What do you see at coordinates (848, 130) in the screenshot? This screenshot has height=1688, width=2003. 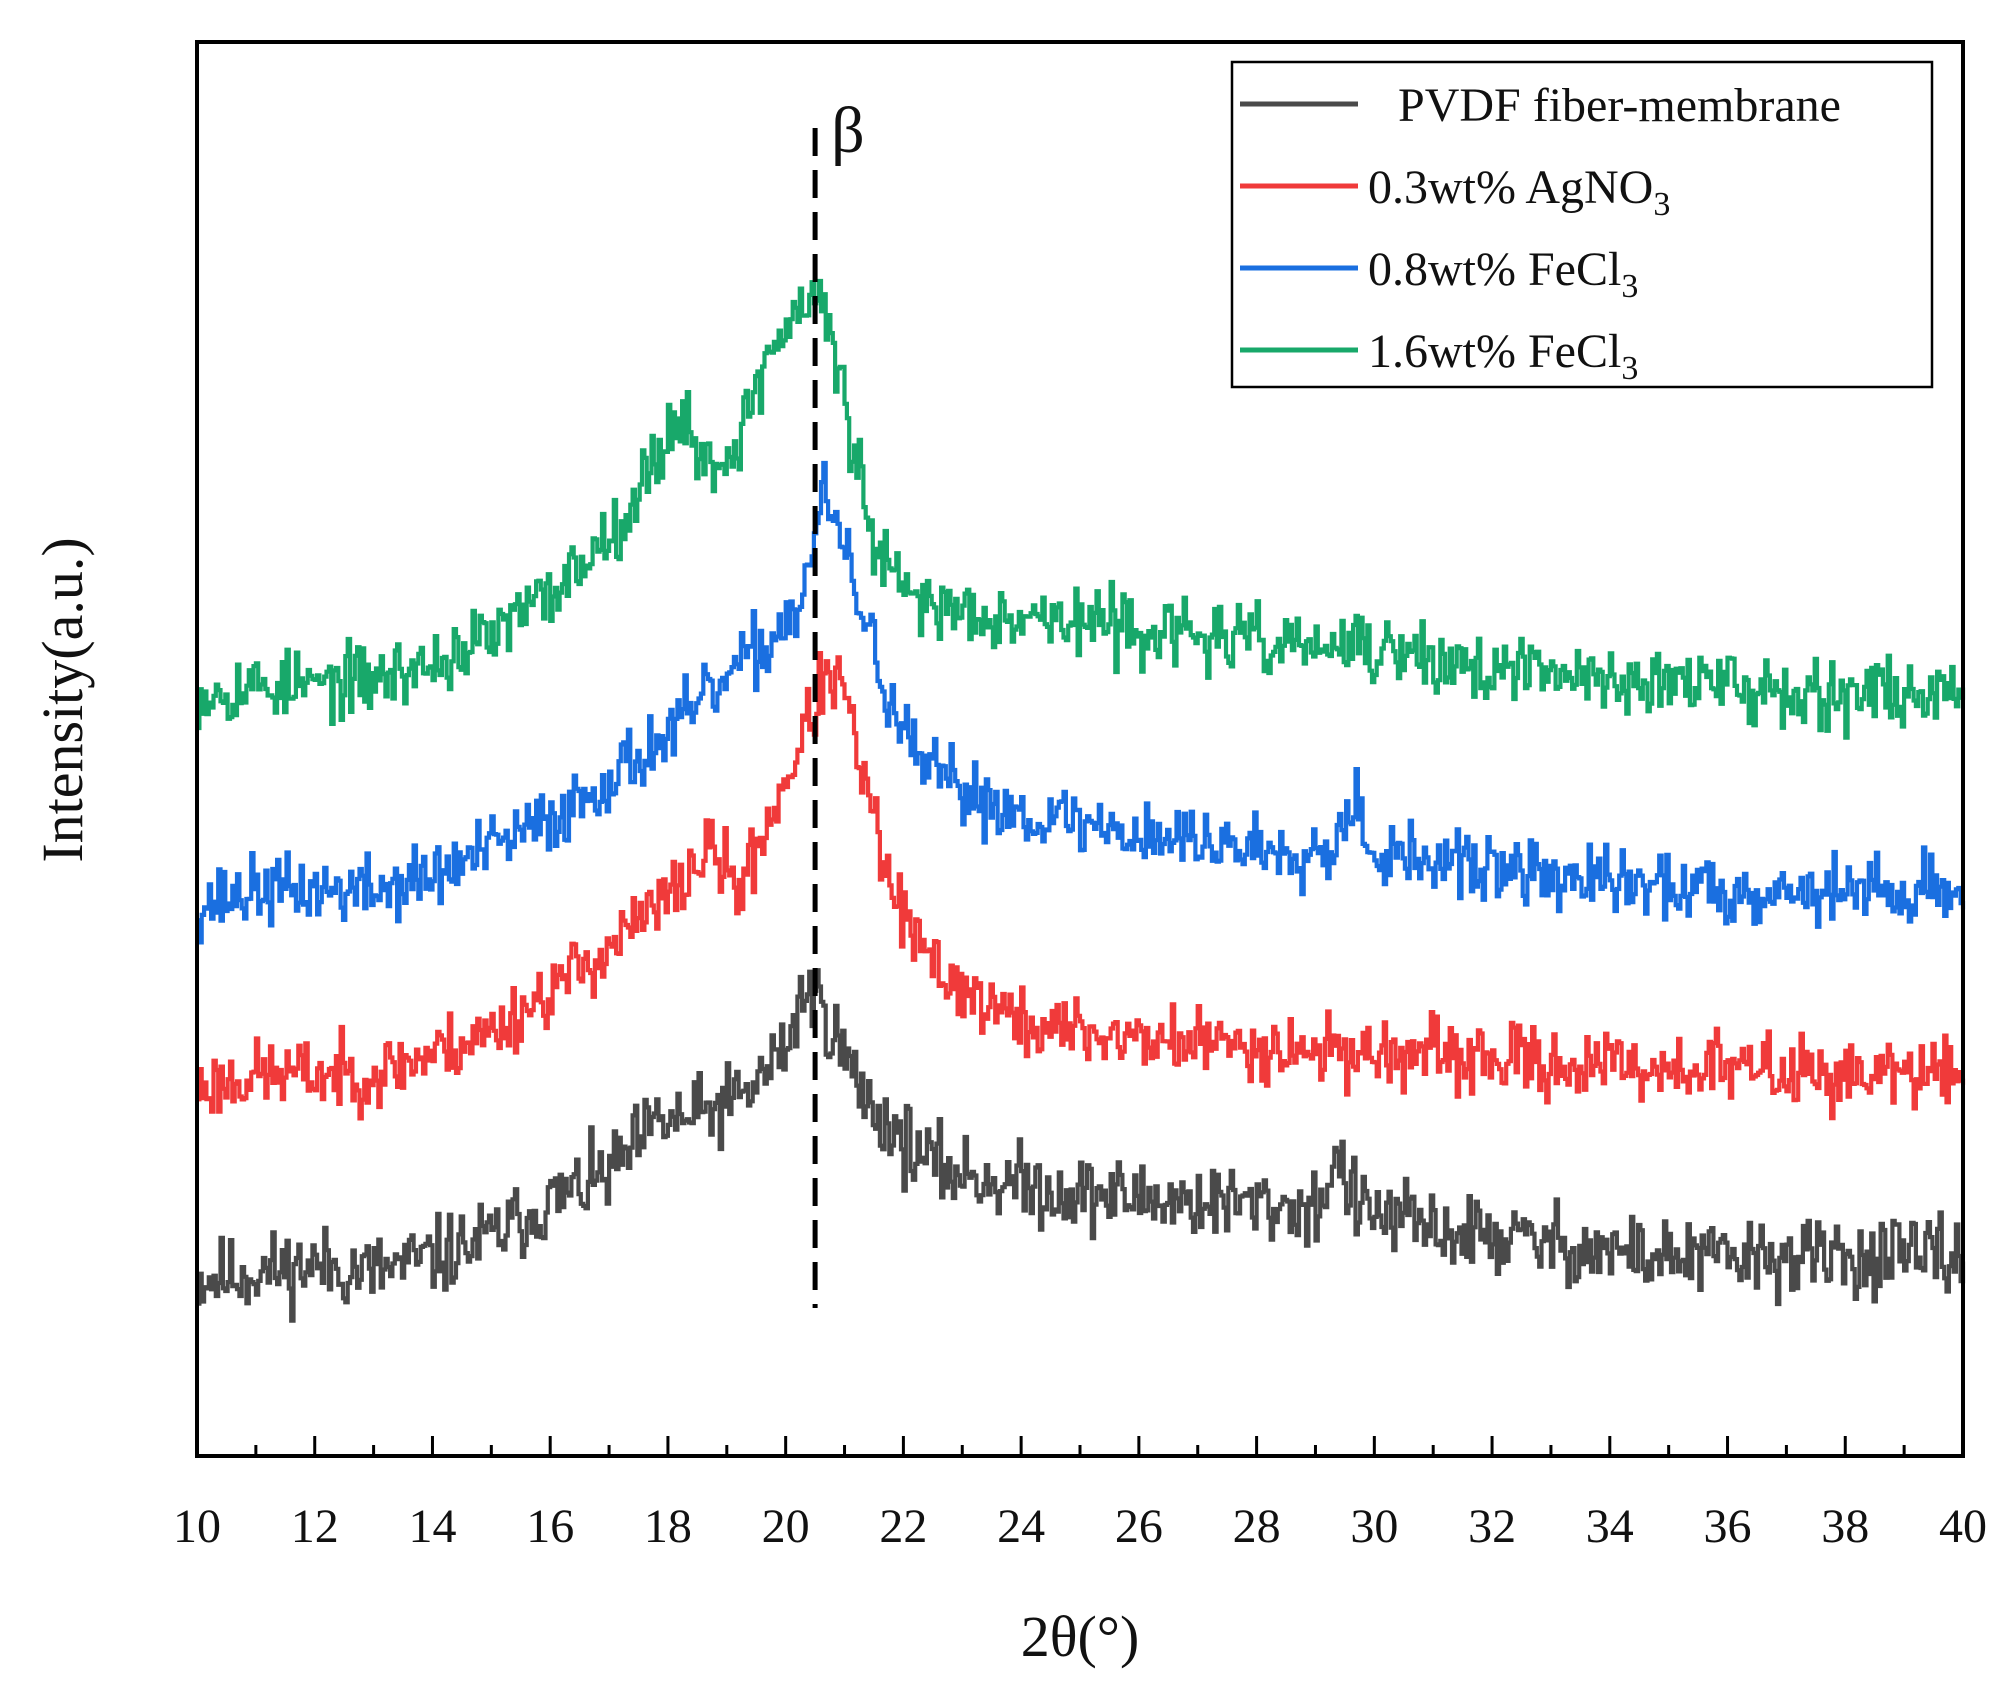 I see `beta-peak-label: β` at bounding box center [848, 130].